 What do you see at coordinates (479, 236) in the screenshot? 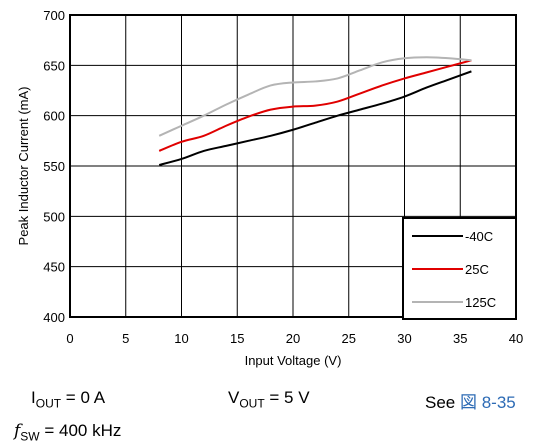
I see `legend-label: -40C` at bounding box center [479, 236].